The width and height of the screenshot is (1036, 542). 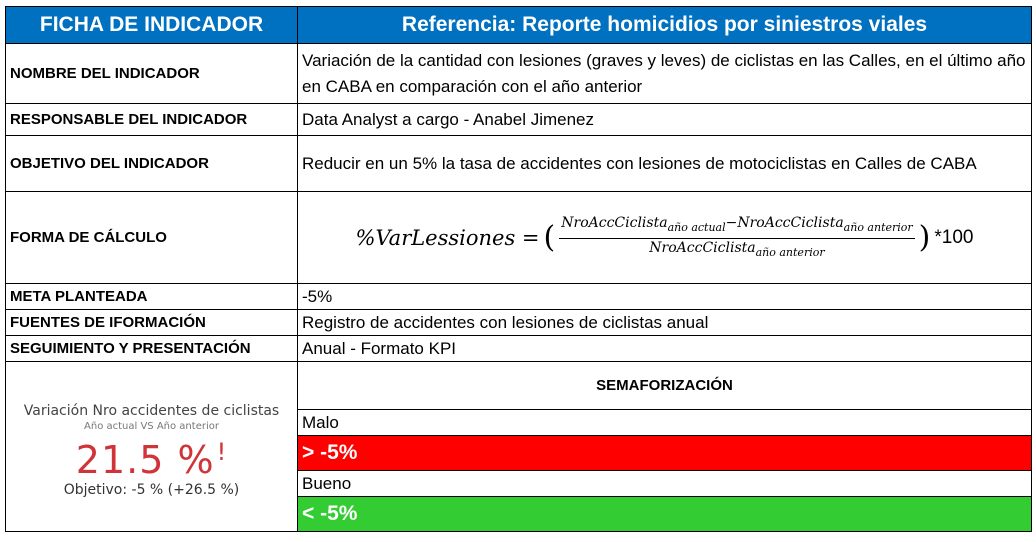 I want to click on formula-denominator: NroAccCiclistaaño anterior, so click(x=736, y=250).